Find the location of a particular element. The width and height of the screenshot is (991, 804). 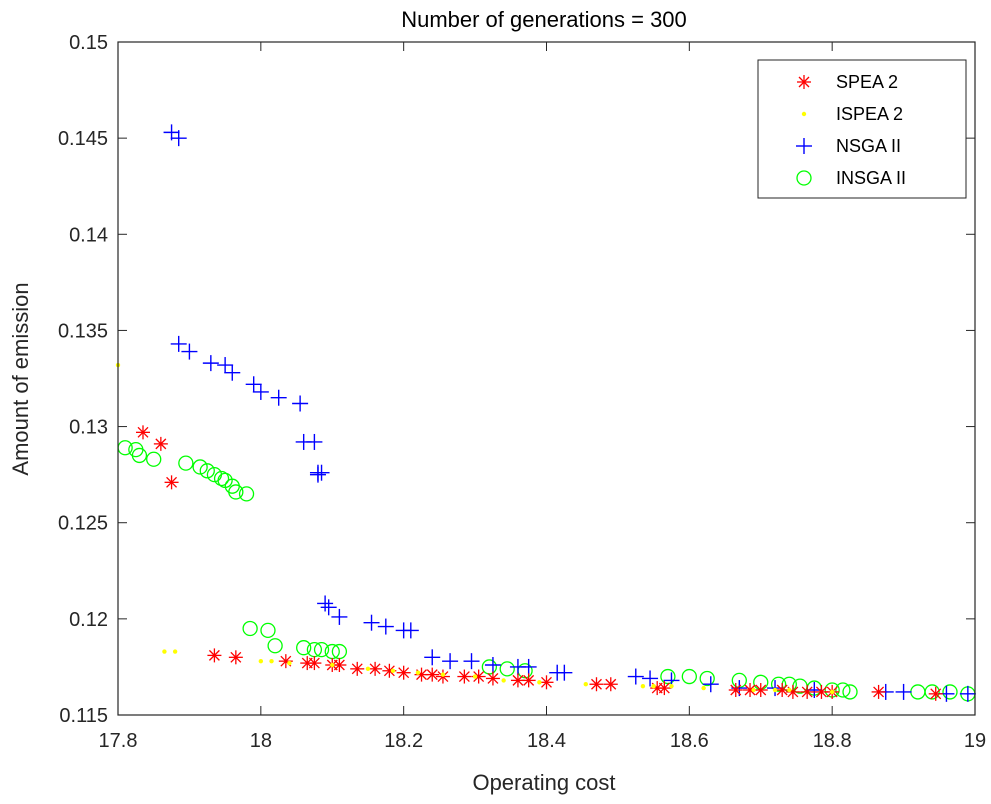

legend-item: SPEA 2 is located at coordinates (847, 82).